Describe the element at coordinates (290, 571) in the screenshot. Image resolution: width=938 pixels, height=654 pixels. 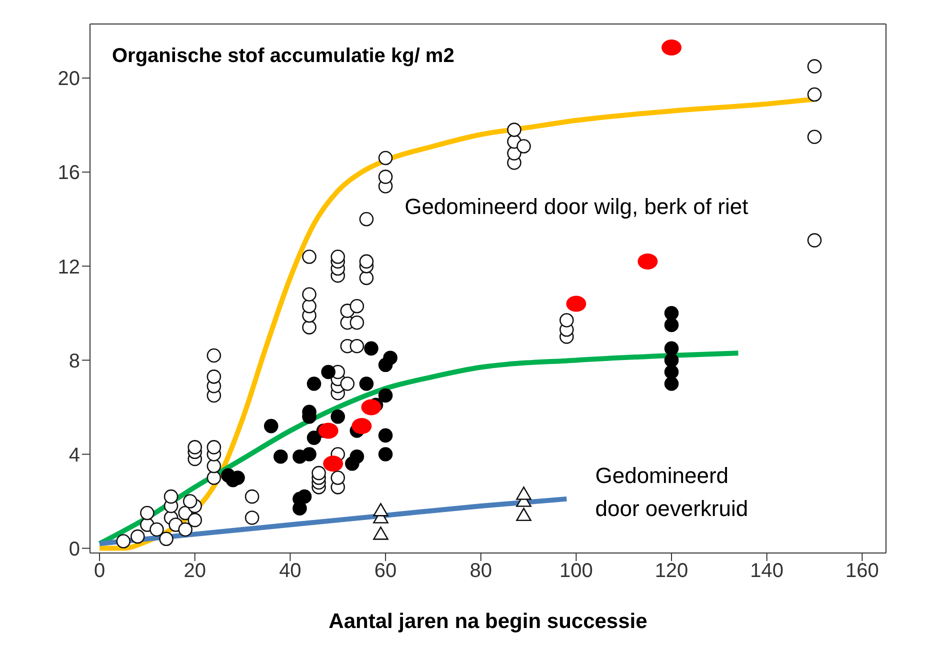
I see `x-tick-label: 40` at that location.